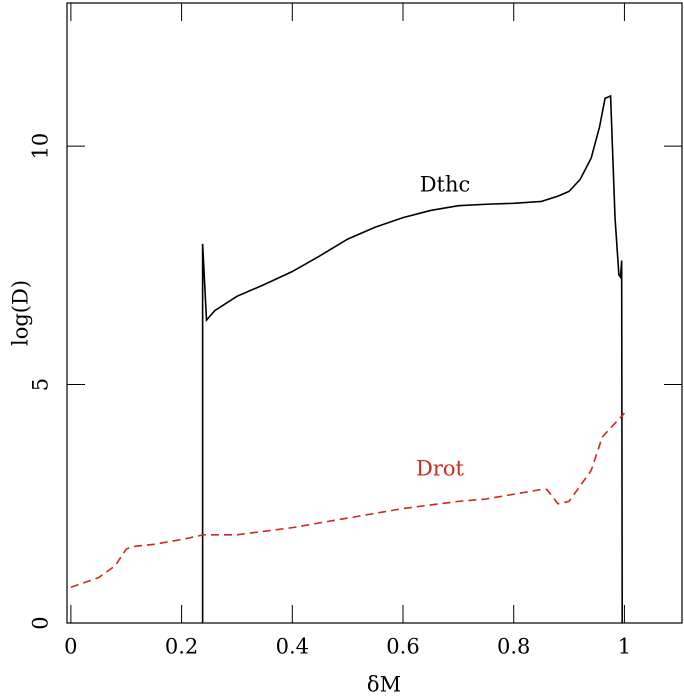 The image size is (684, 700). I want to click on x-tick-label: 0.8, so click(513, 647).